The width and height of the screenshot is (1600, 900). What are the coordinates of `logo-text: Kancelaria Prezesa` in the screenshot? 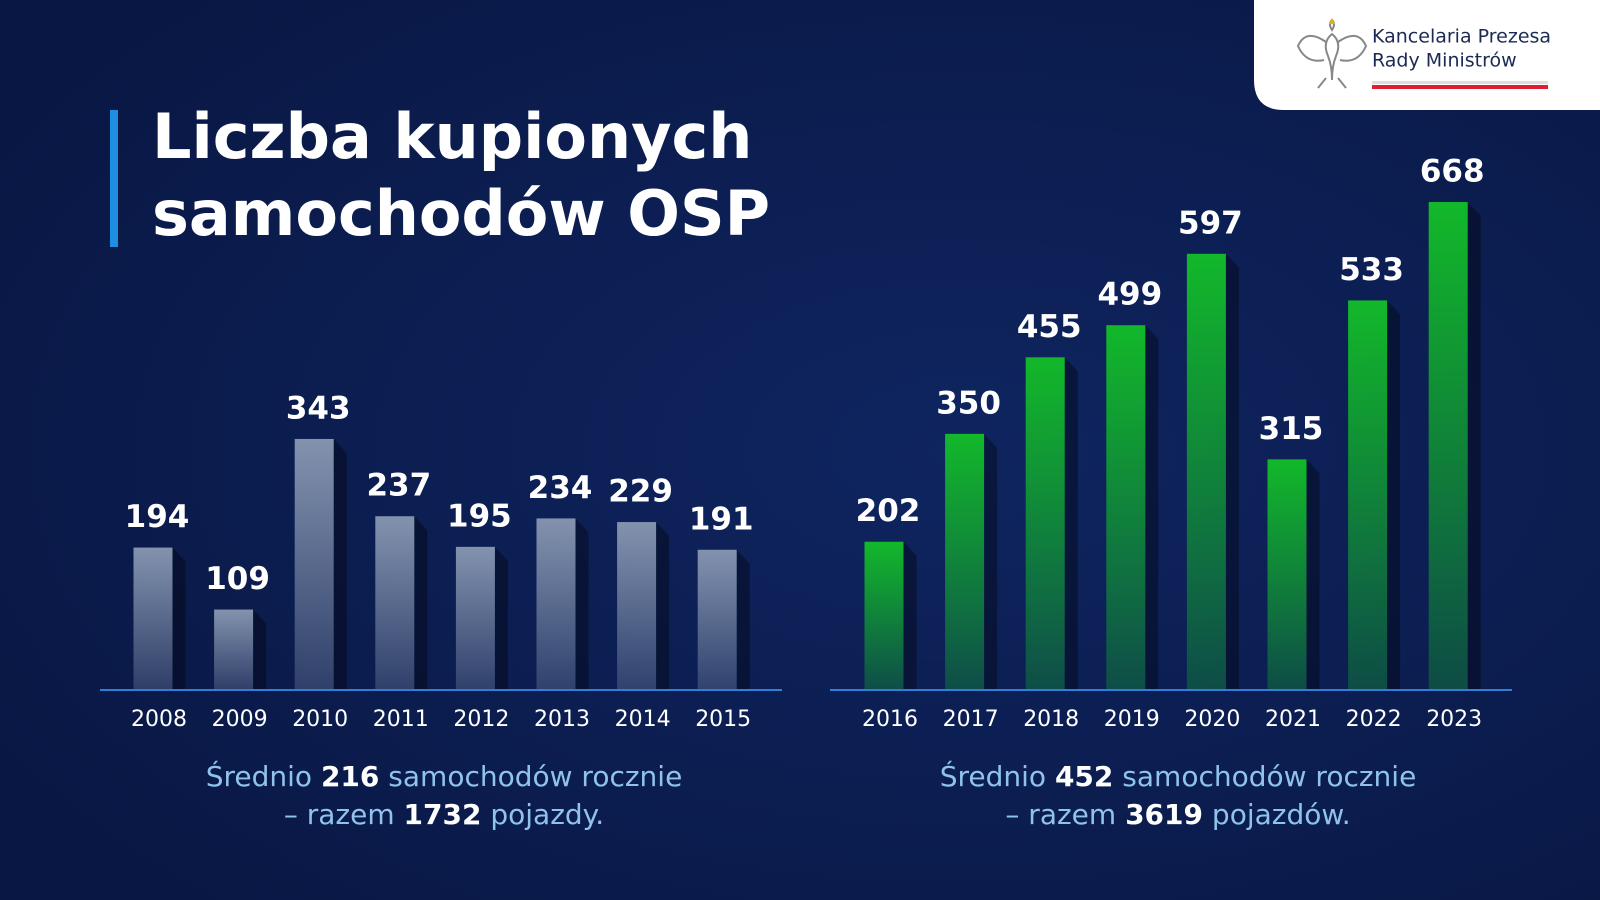 It's located at (1461, 37).